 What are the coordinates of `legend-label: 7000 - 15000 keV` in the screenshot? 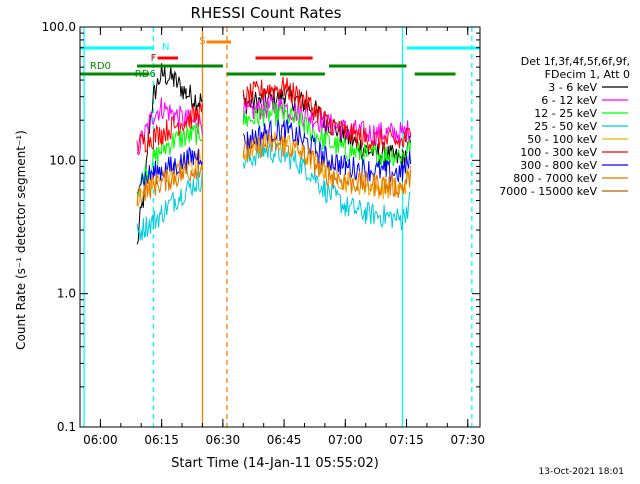 It's located at (548, 191).